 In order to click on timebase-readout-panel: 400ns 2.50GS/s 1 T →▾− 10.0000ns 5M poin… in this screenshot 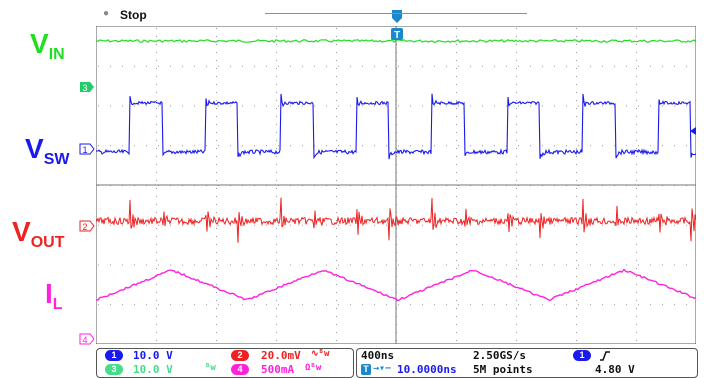, I will do `click(527, 363)`.